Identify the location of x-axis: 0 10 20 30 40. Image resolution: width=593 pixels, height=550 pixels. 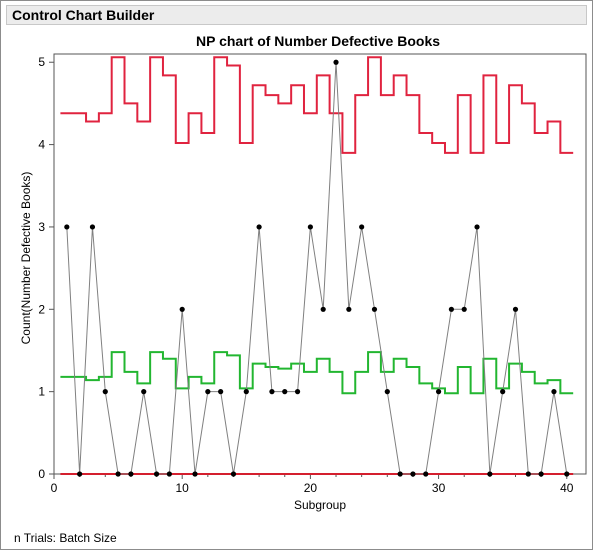
(312, 484).